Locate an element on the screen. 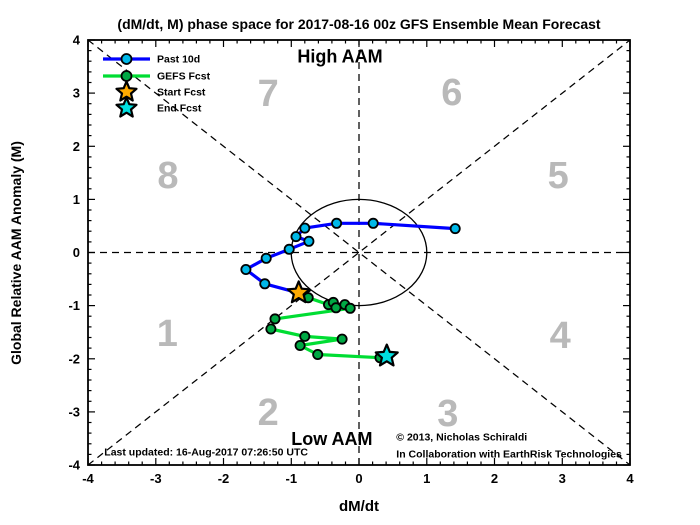 This screenshot has width=700, height=525. legend-label-gefs-fcst: GEFS Fcst is located at coordinates (184, 77).